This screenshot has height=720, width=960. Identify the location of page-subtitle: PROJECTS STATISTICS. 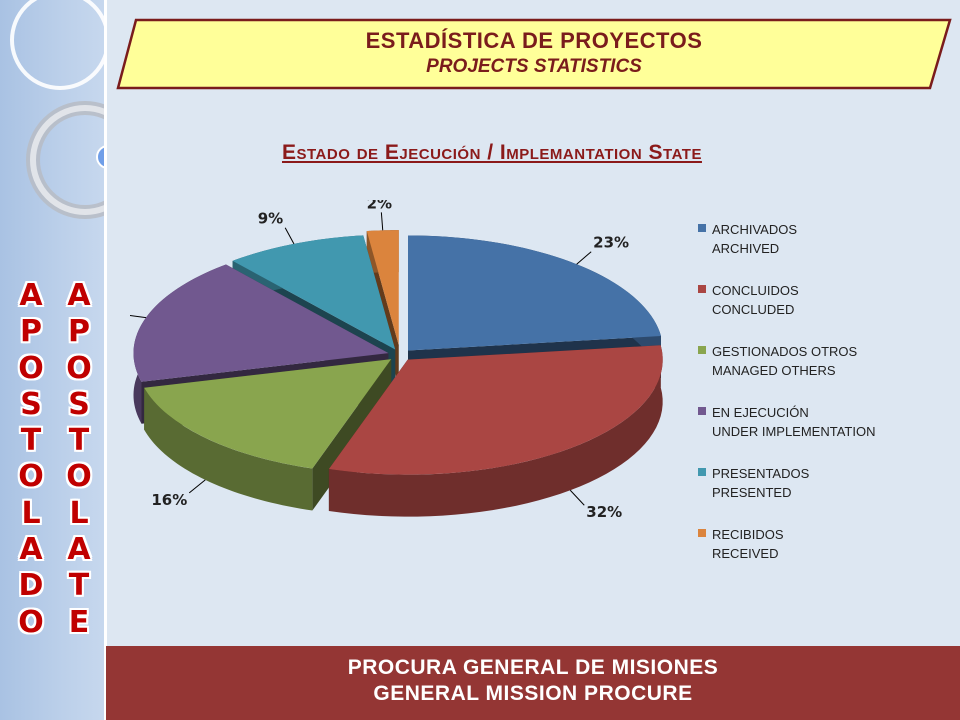
(534, 66).